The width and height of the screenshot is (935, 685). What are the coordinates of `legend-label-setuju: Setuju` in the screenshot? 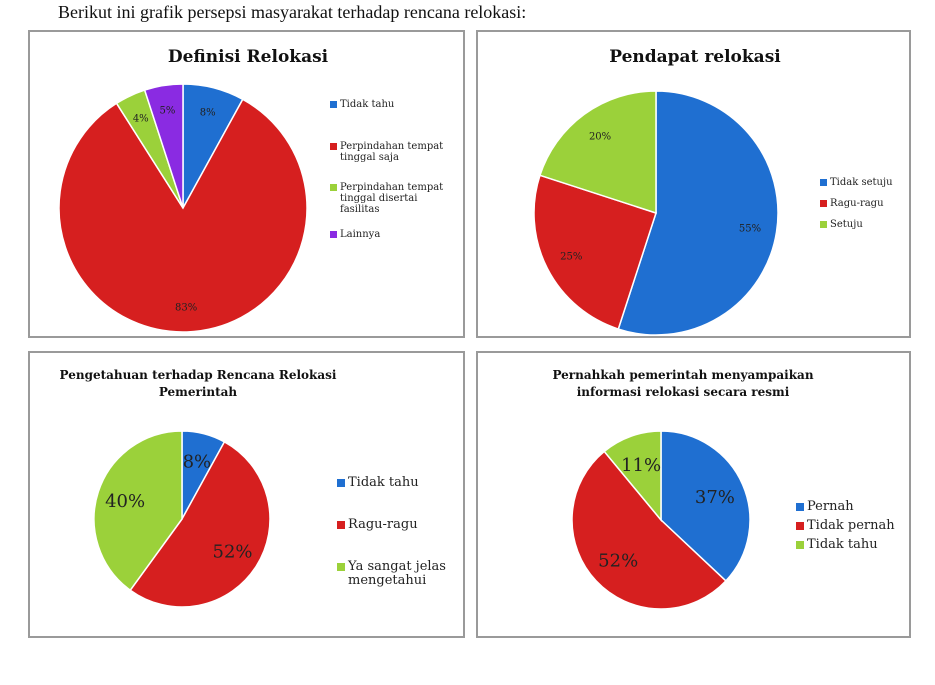 It's located at (846, 224).